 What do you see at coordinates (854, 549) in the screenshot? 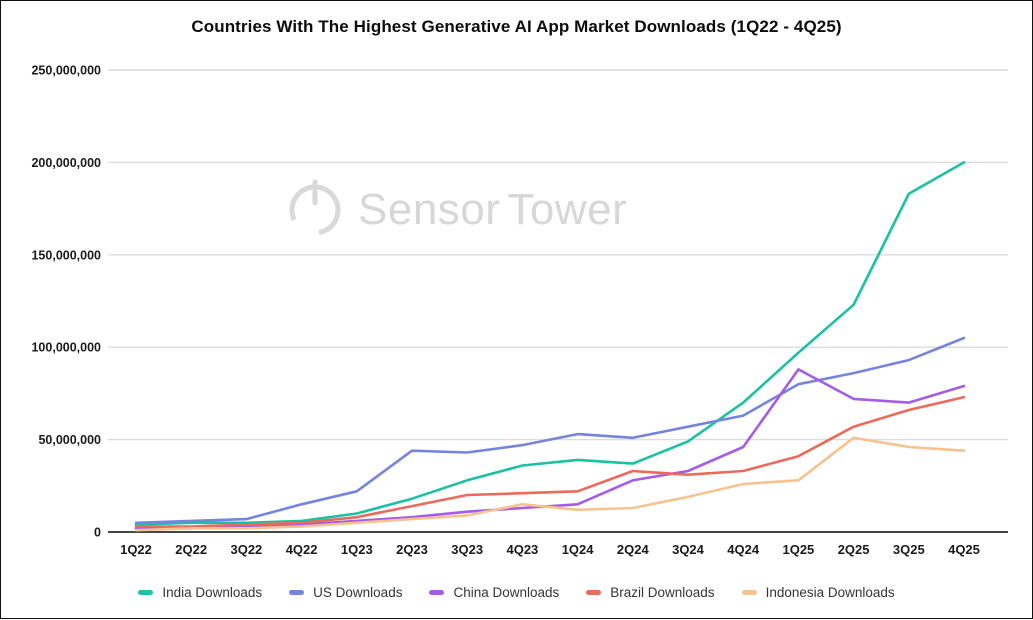
I see `x-axis-tick-label: 2Q25` at bounding box center [854, 549].